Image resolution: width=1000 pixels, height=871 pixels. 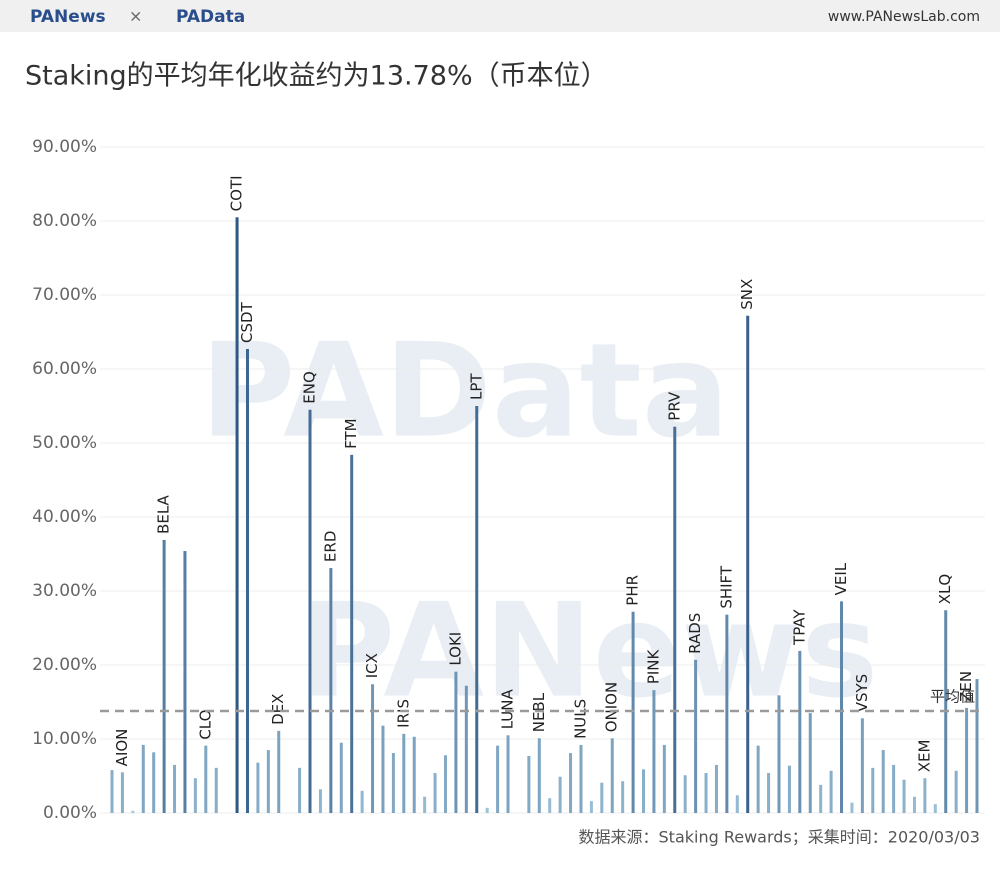 I want to click on bar-label: RADS, so click(x=695, y=633).